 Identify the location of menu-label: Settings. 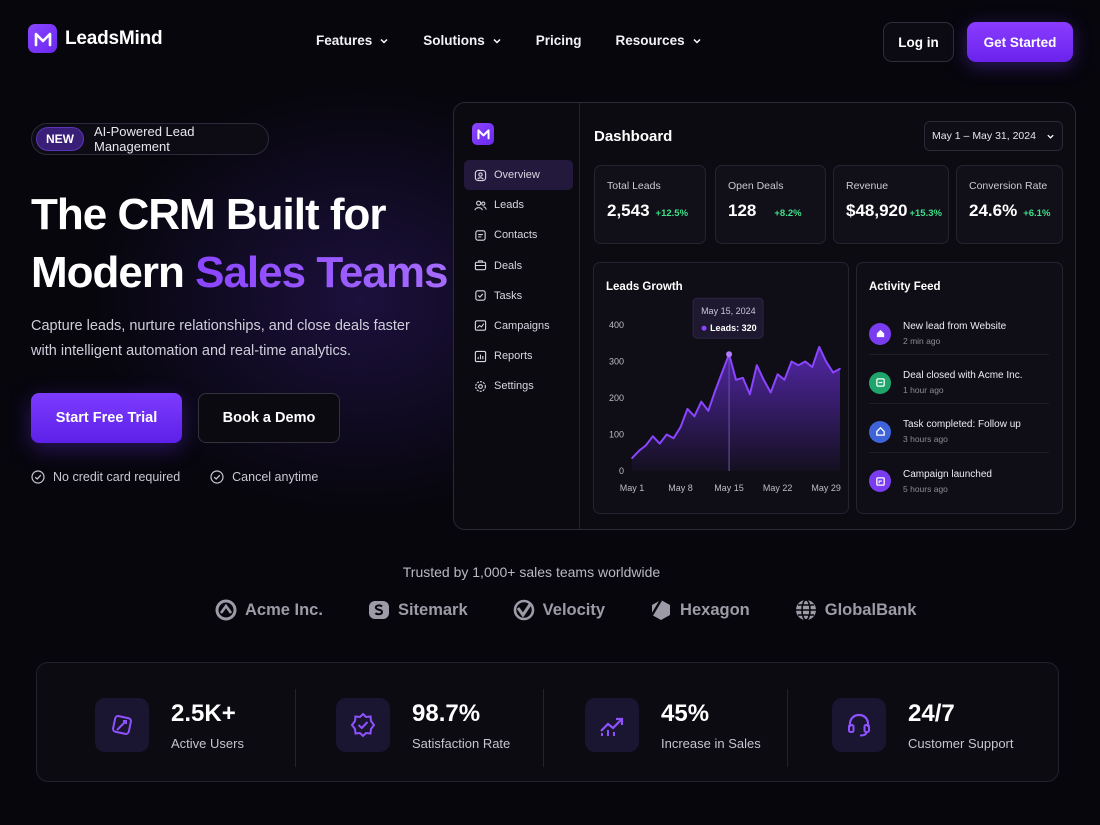
(514, 386).